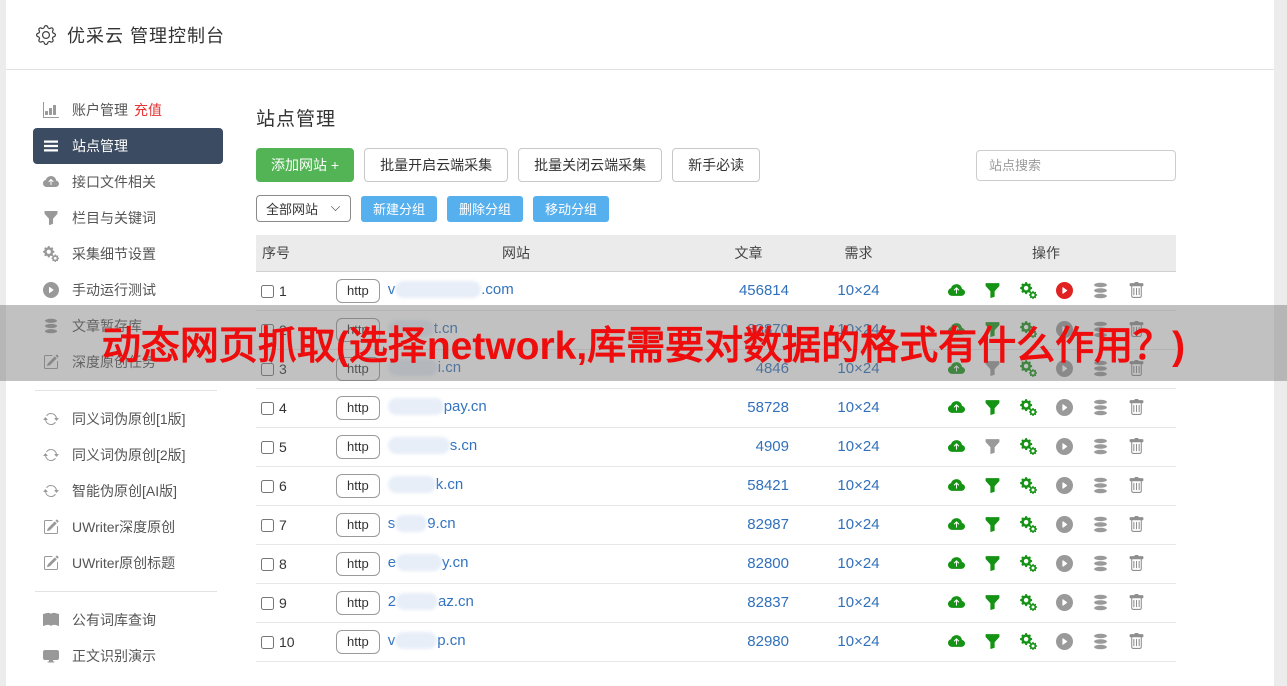  I want to click on sidebar-item: 智能伪原创[AI版], so click(128, 491).